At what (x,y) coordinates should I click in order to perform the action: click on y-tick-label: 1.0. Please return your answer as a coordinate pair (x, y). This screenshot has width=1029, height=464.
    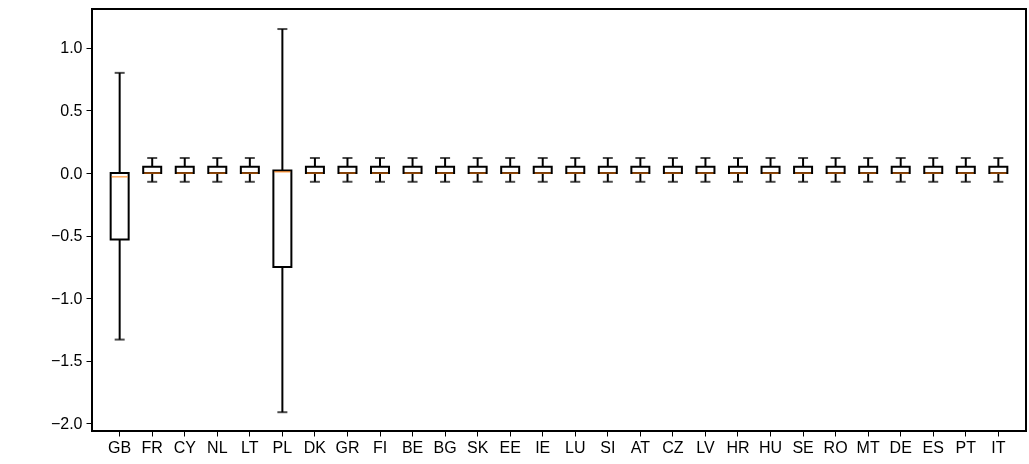
    Looking at the image, I should click on (71, 48).